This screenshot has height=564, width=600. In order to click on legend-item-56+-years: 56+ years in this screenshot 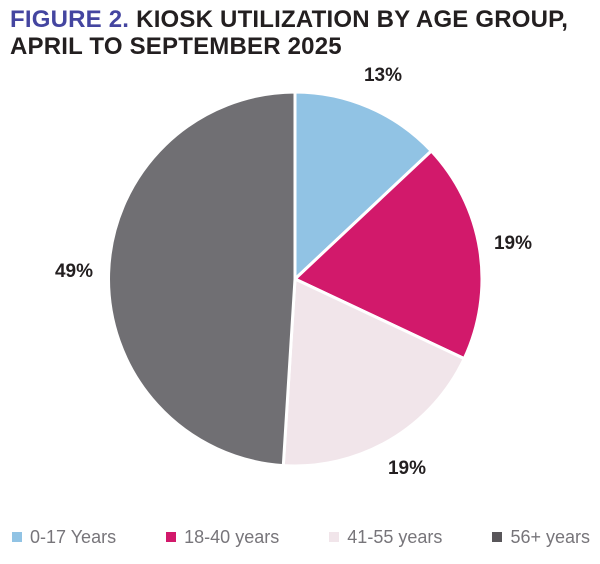, I will do `click(541, 537)`.